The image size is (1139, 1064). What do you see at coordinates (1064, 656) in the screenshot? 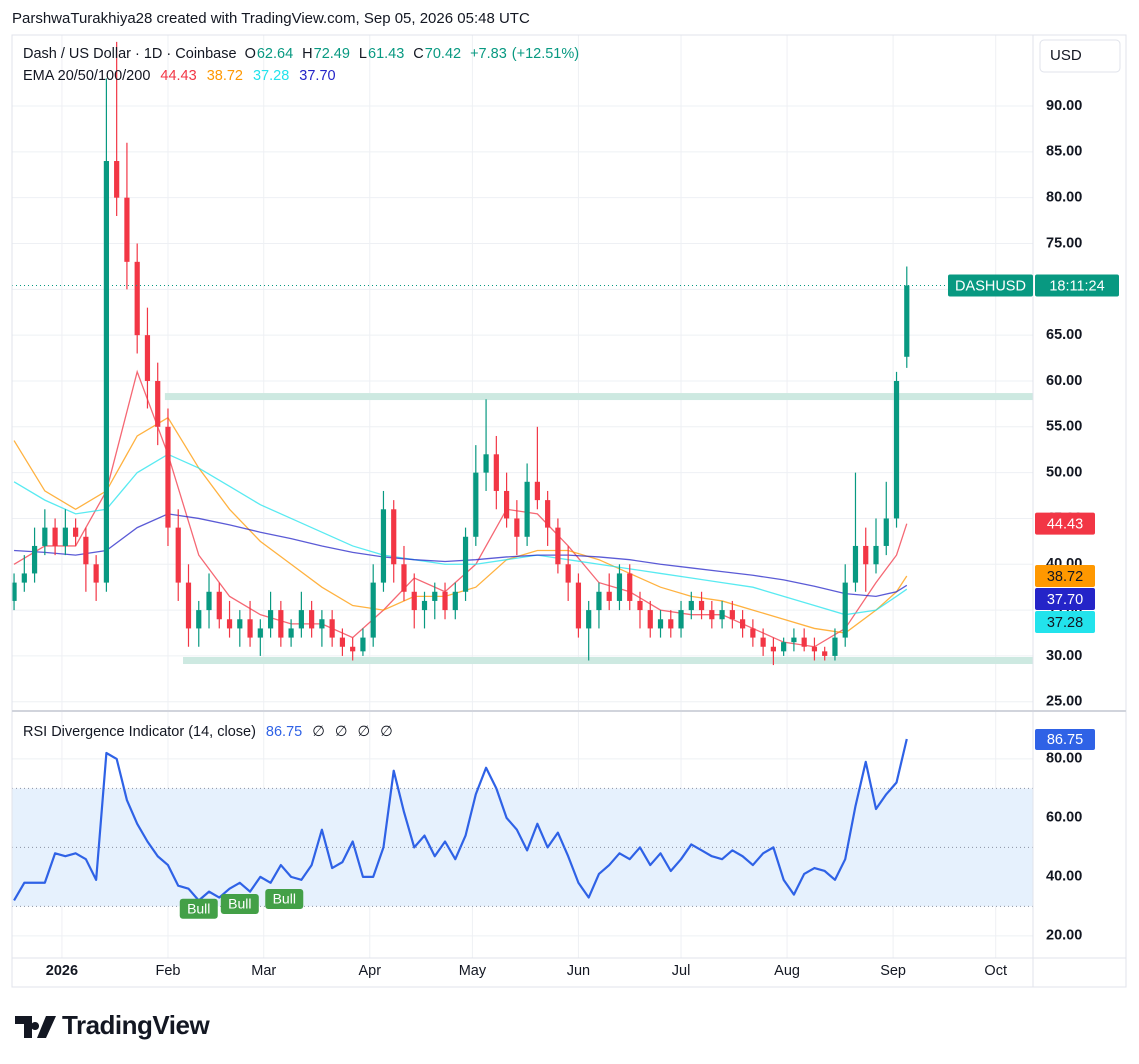
I see `y-tick-label: 30.00` at bounding box center [1064, 656].